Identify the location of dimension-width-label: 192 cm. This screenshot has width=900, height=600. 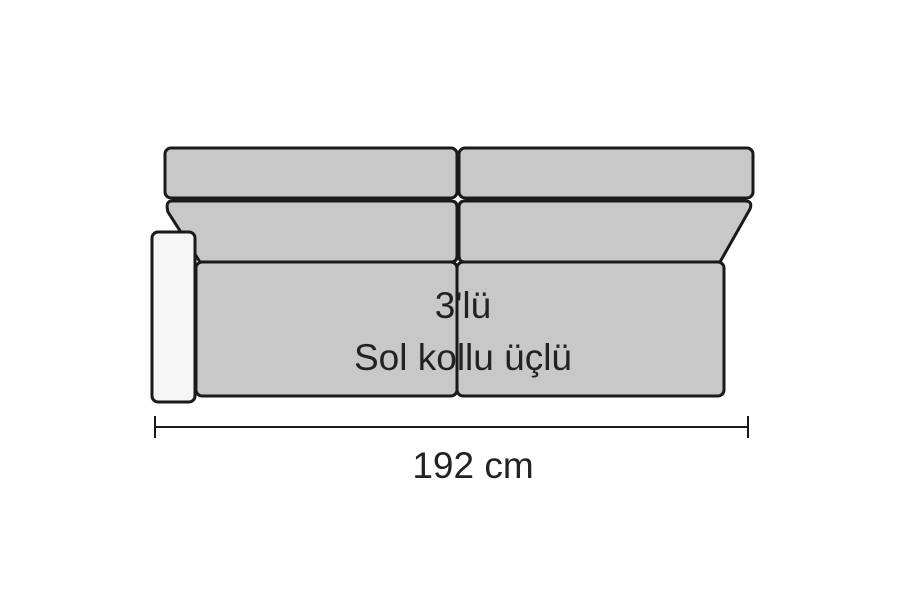
(472, 465).